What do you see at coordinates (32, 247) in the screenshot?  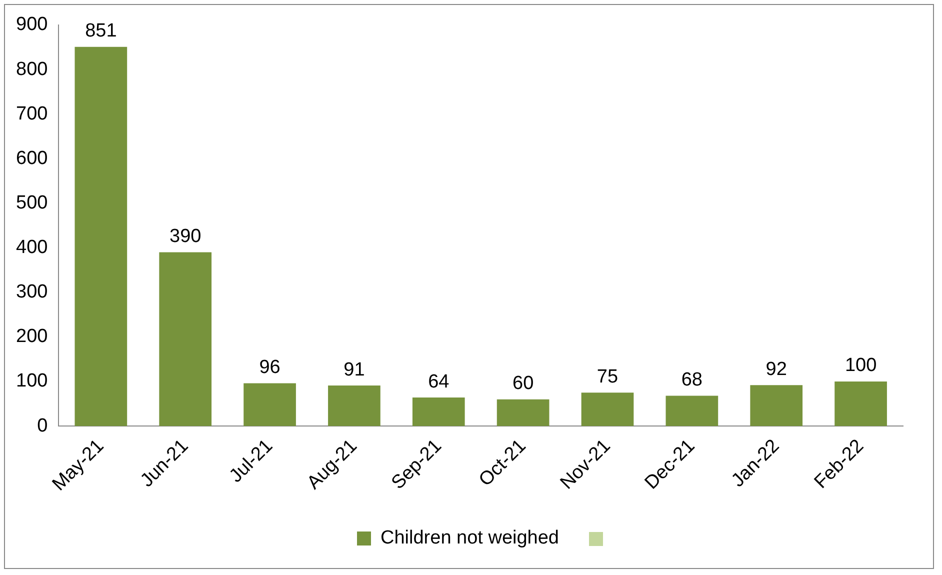 I see `y-tick-label: 400` at bounding box center [32, 247].